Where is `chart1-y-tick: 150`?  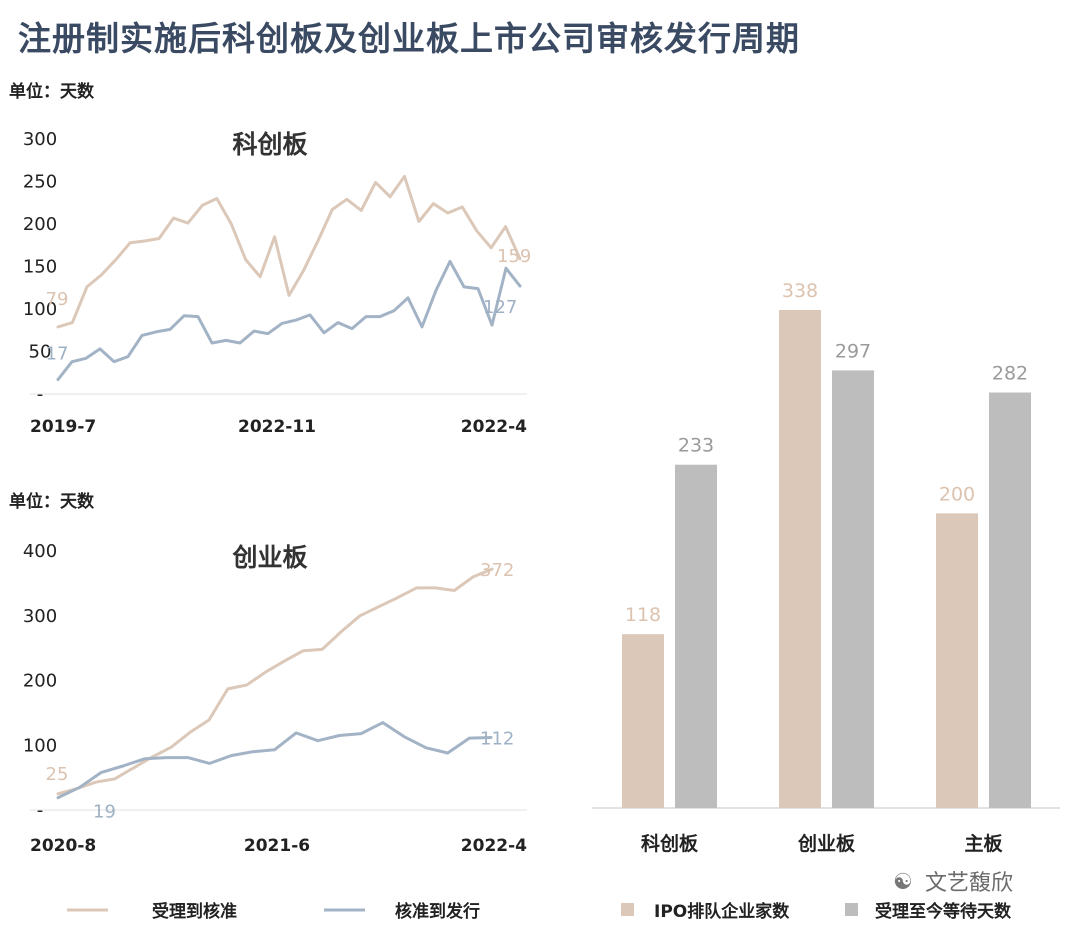
chart1-y-tick: 150 is located at coordinates (40, 267).